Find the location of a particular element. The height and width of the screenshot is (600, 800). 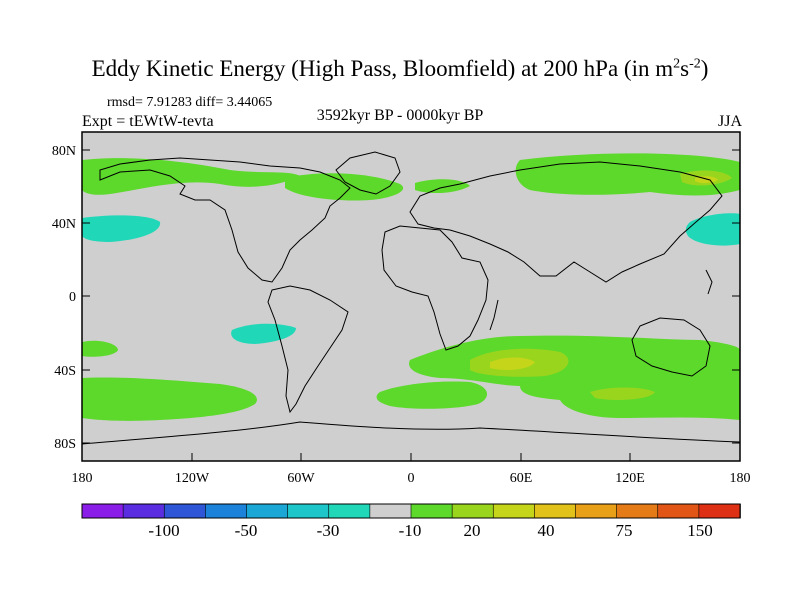

field-neg-north-pacific-east is located at coordinates (121, 228).